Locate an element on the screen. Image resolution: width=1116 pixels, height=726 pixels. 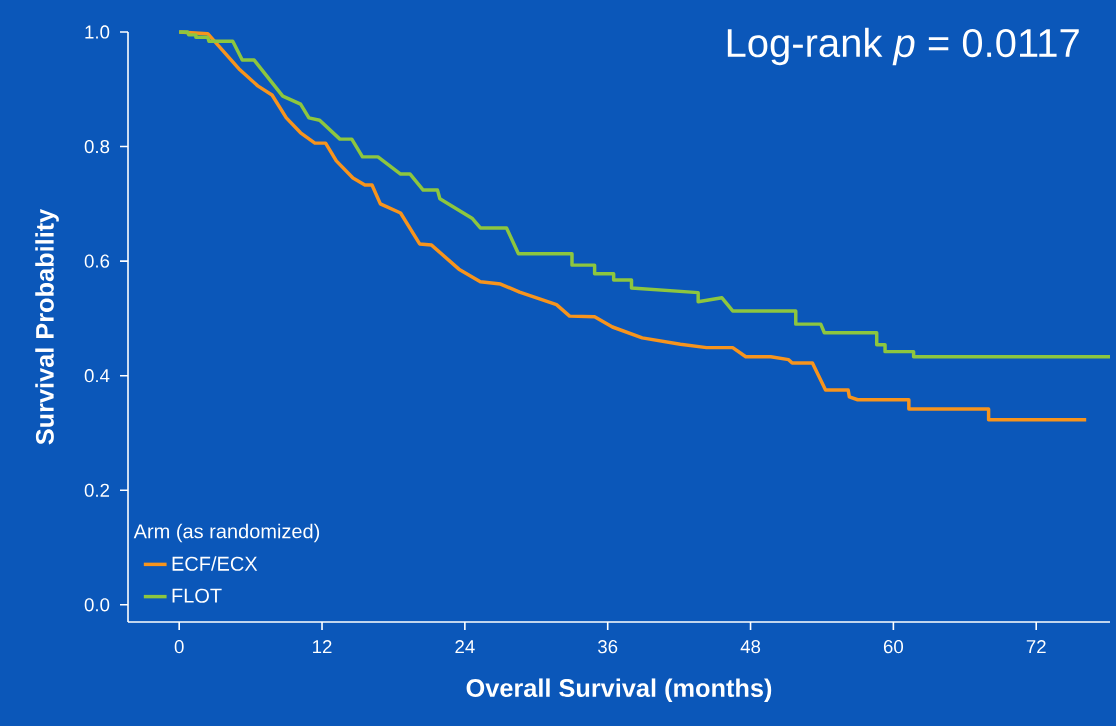
legend-label: ECF/ECX is located at coordinates (215, 563).